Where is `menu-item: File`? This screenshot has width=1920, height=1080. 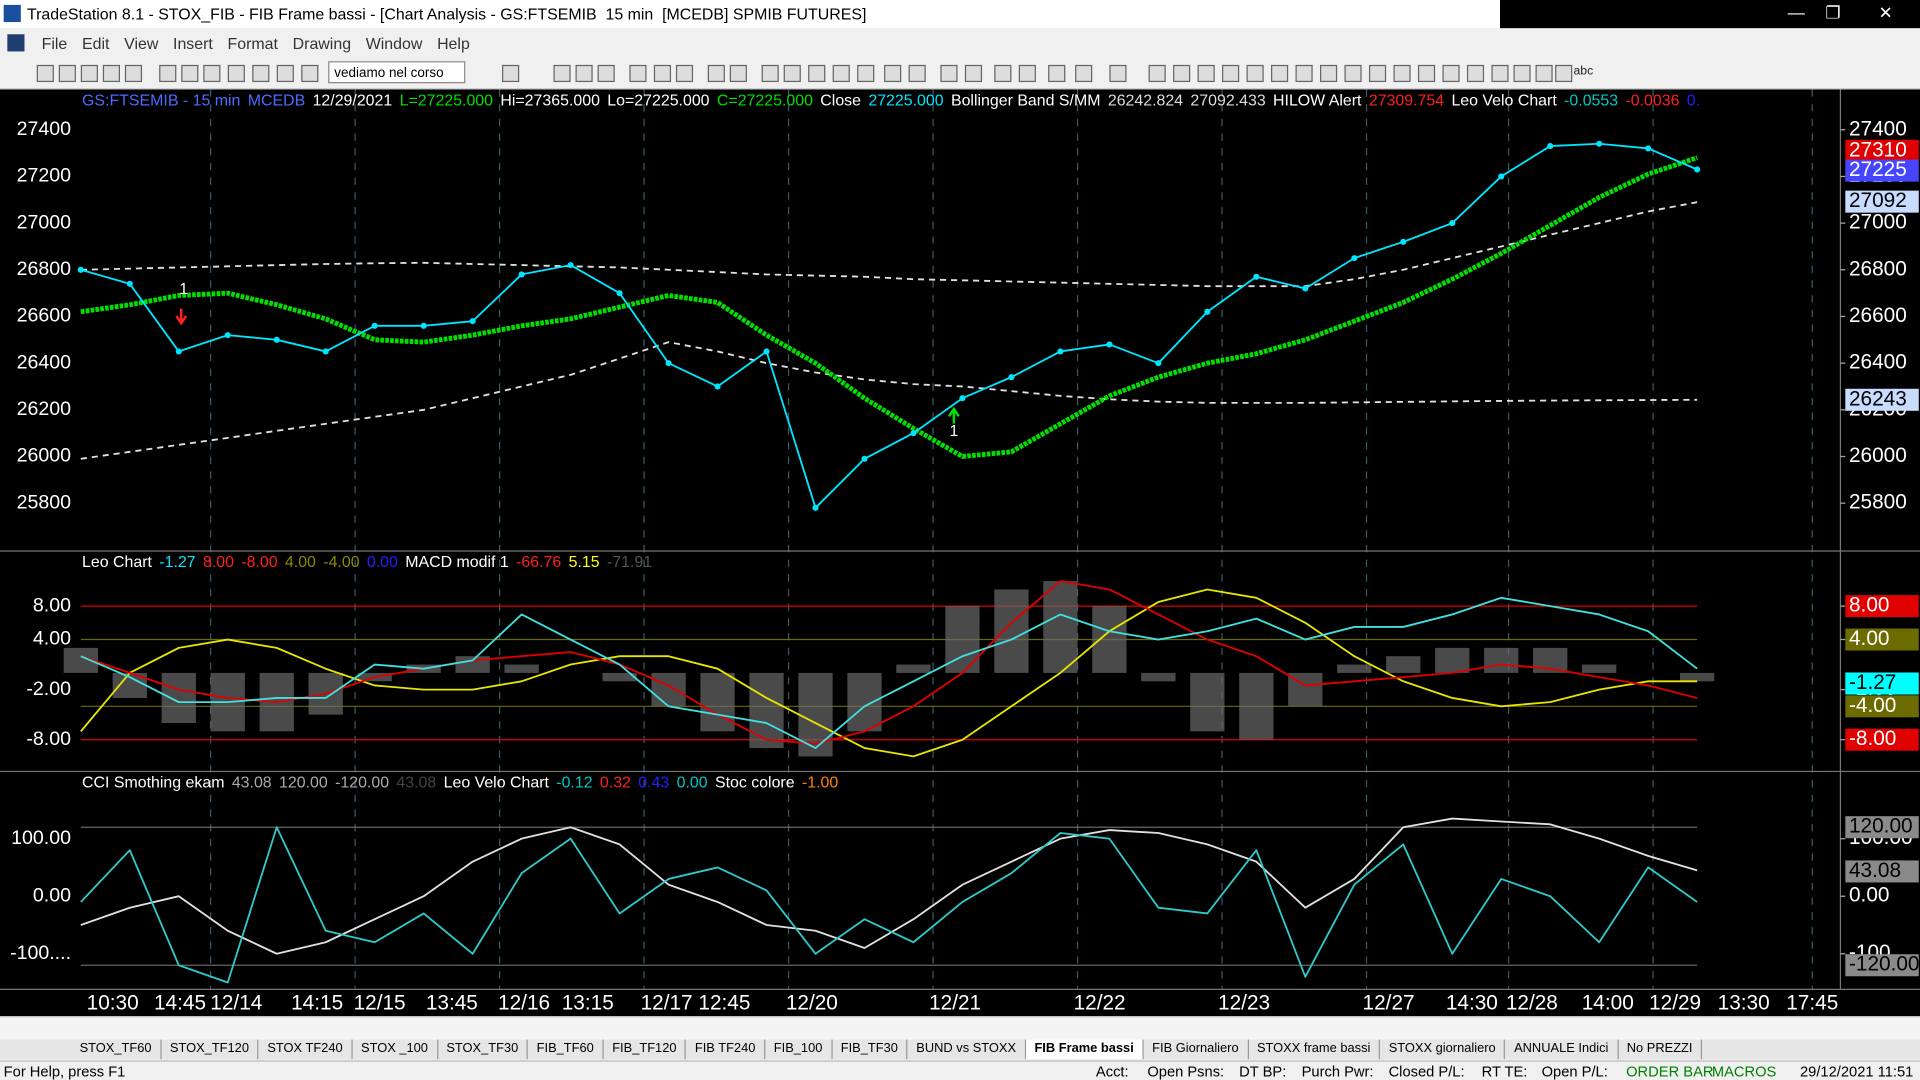 menu-item: File is located at coordinates (54, 43).